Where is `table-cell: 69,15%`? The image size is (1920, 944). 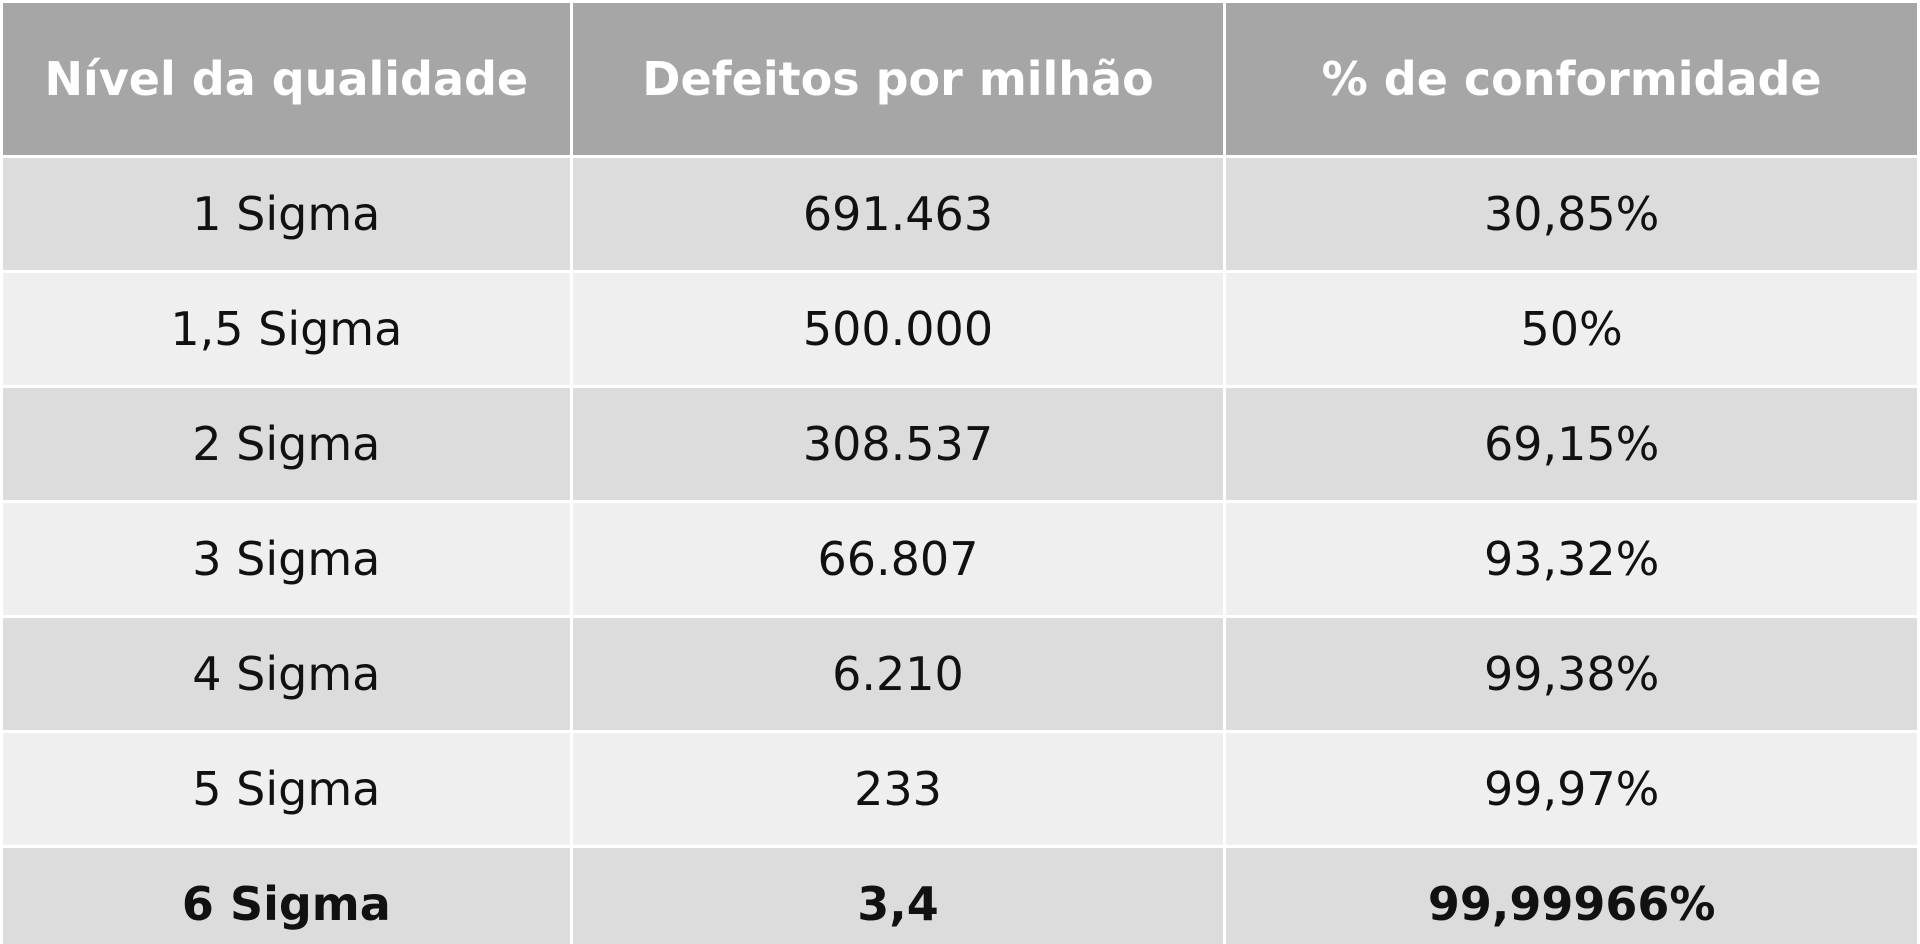 table-cell: 69,15% is located at coordinates (1571, 444).